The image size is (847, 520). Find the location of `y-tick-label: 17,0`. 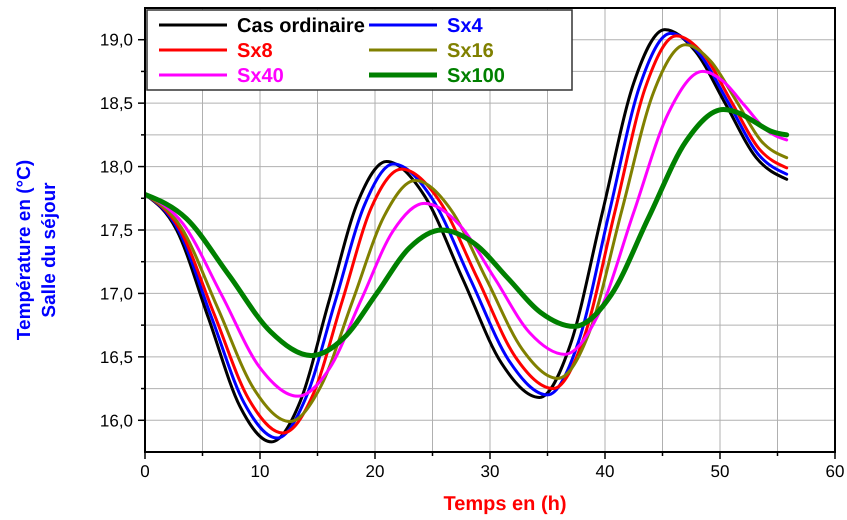

y-tick-label: 17,0 is located at coordinates (116, 294).